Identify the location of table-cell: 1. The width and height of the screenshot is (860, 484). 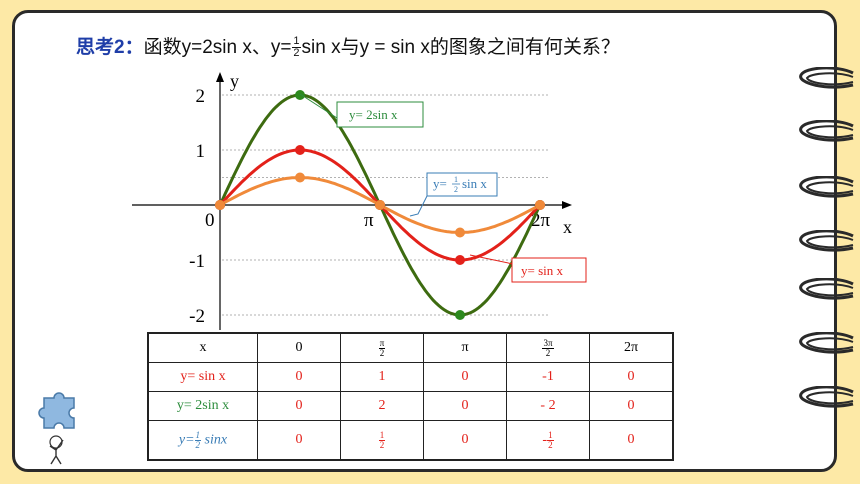
(382, 377).